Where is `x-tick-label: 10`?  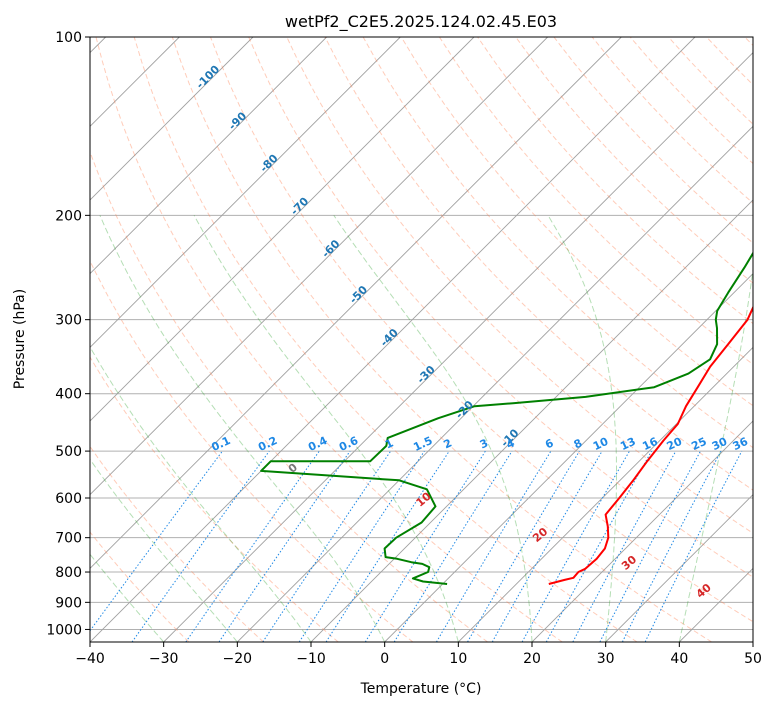 x-tick-label: 10 is located at coordinates (458, 659).